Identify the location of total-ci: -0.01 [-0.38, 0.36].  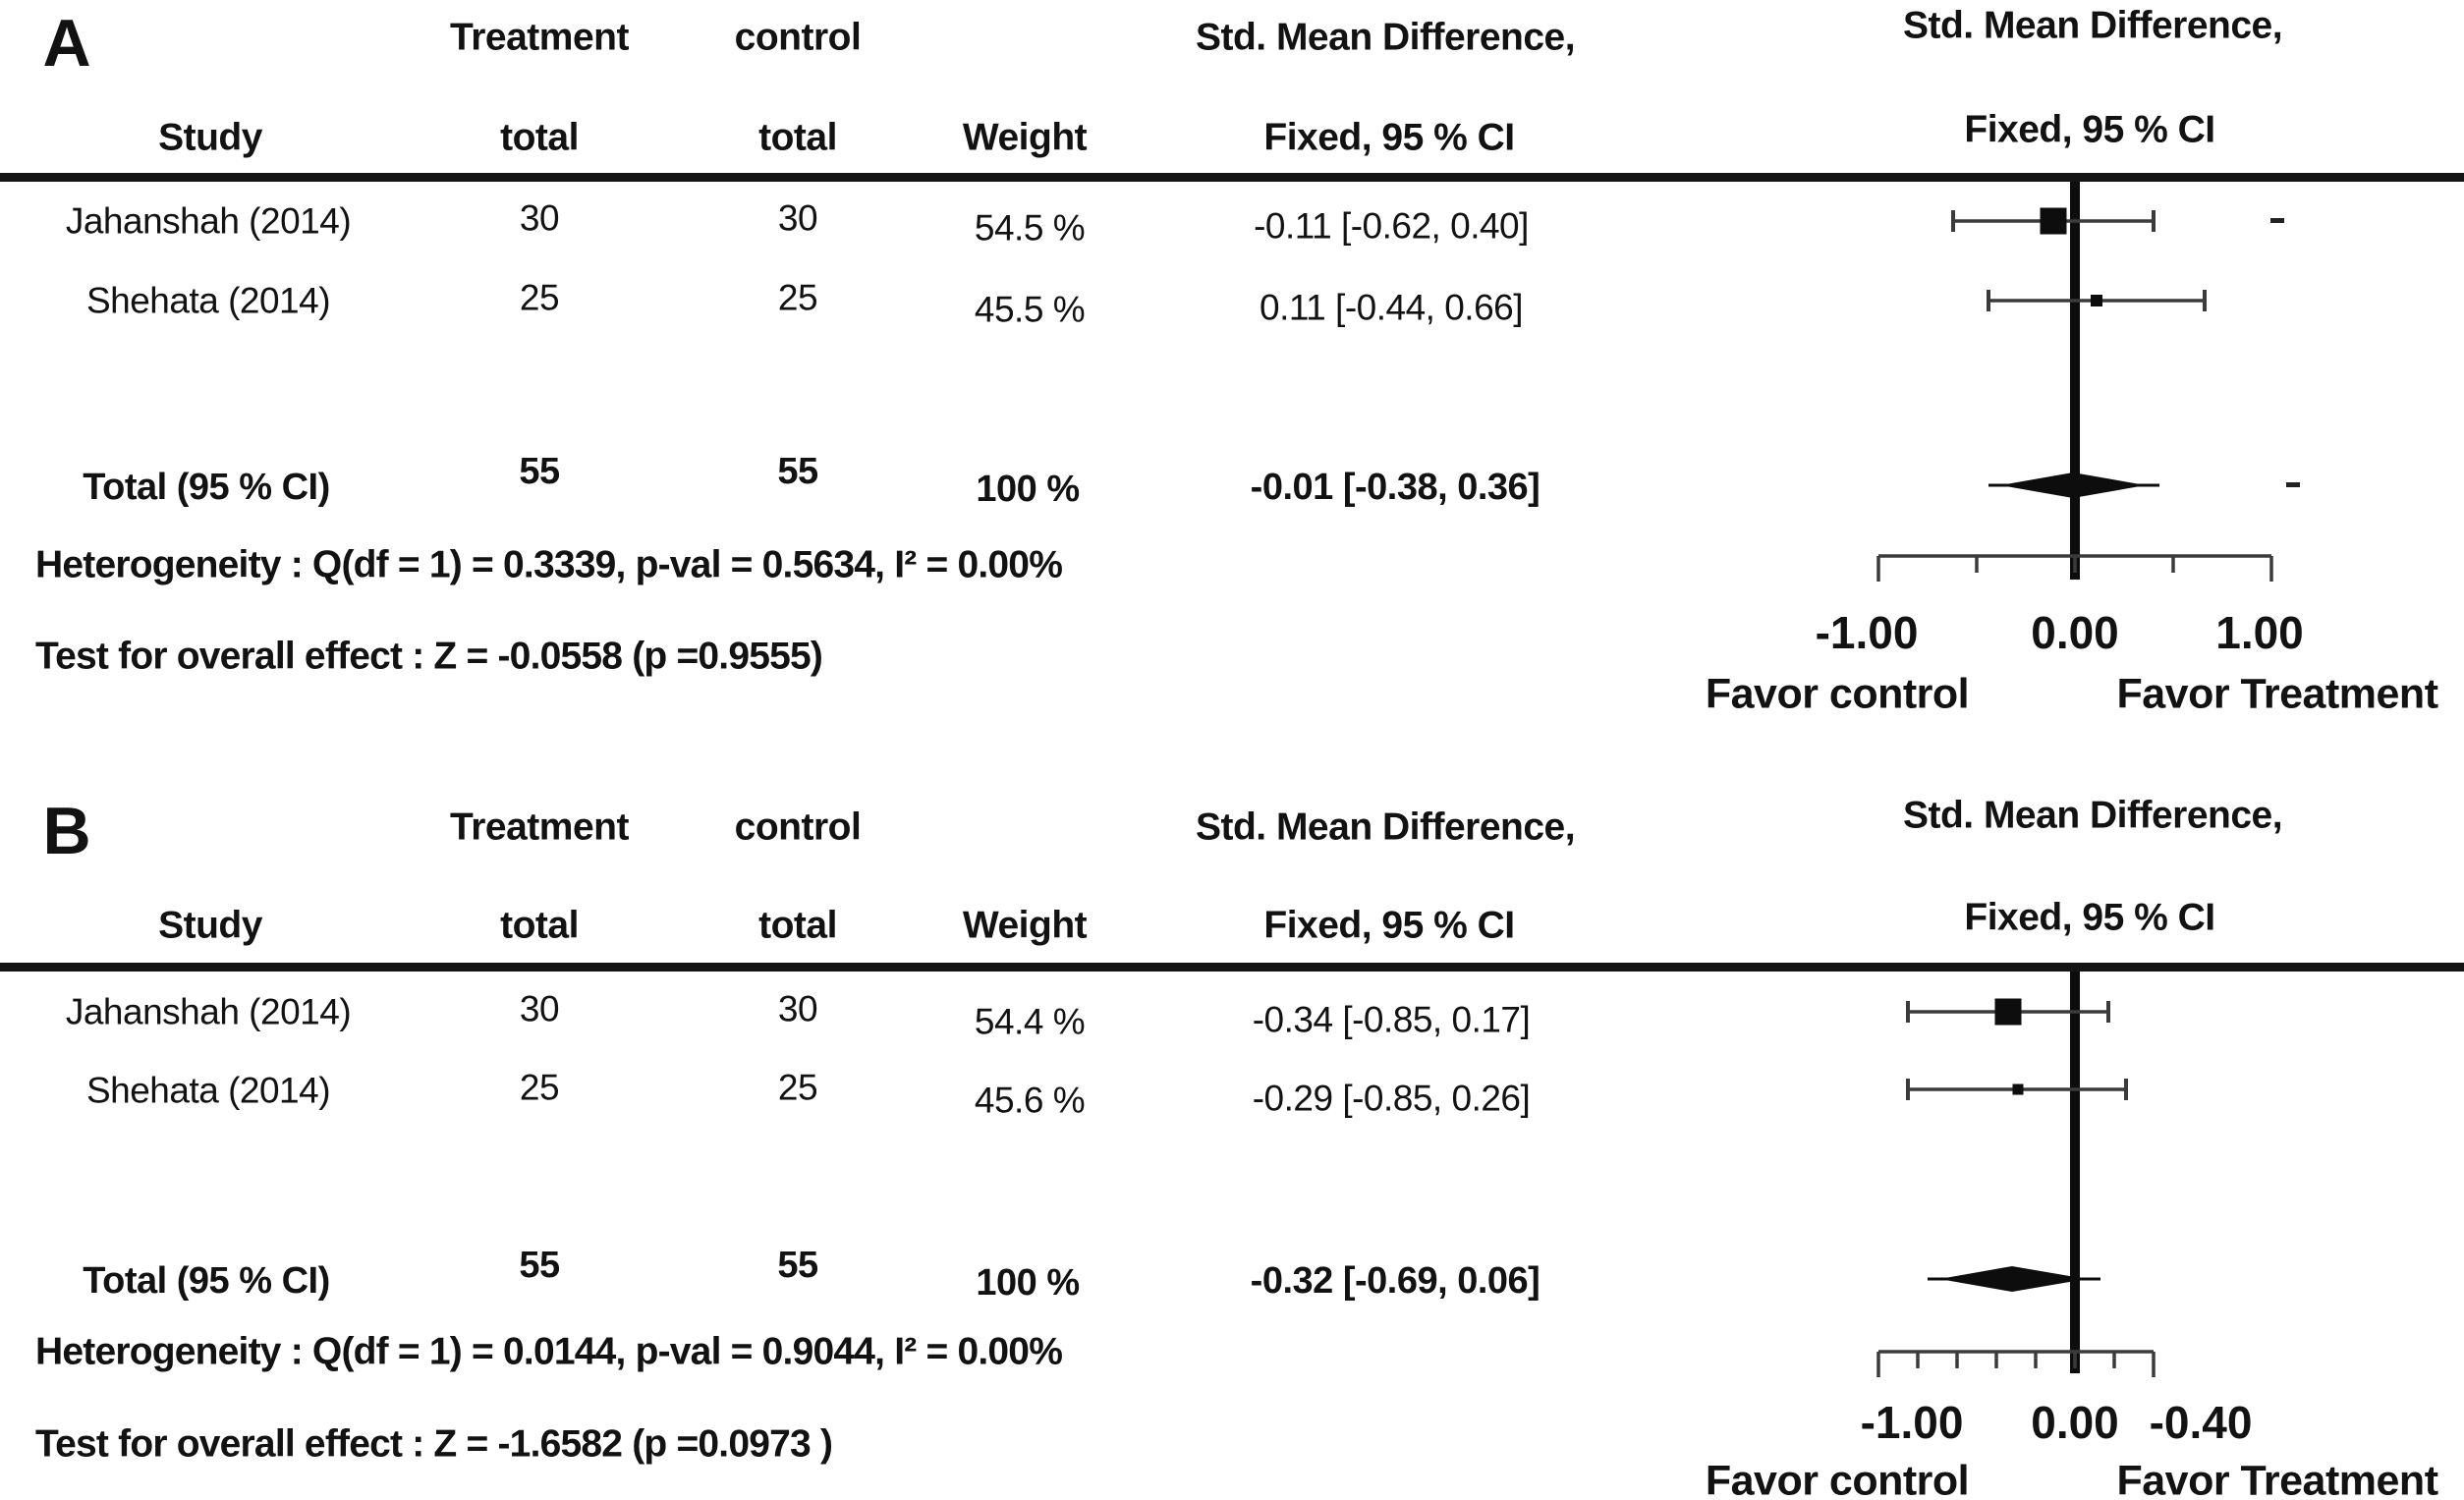
(1395, 488).